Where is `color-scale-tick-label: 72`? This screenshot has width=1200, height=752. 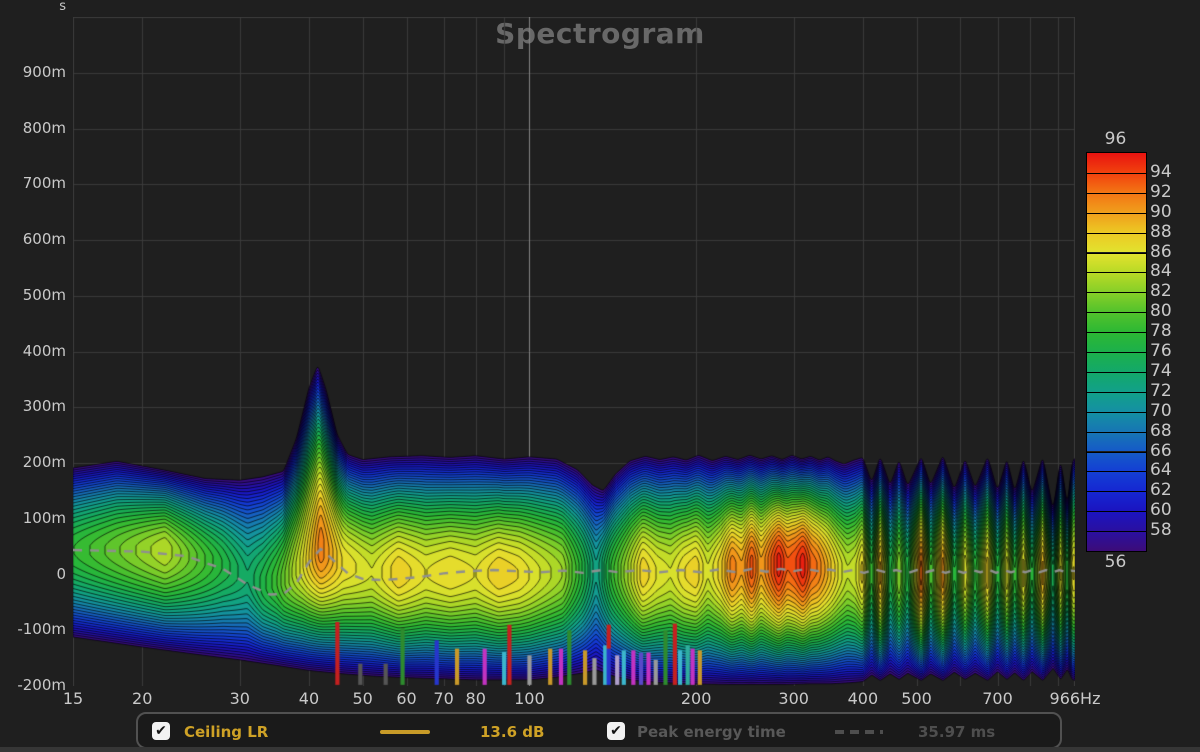
color-scale-tick-label: 72 is located at coordinates (1161, 390).